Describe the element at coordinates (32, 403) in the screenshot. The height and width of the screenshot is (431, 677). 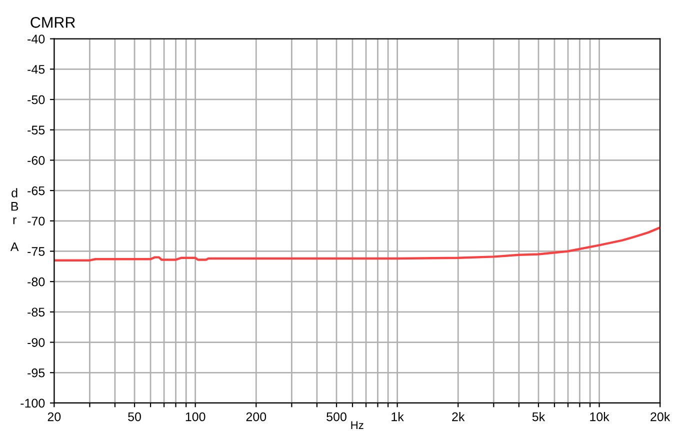
I see `y-tick-label: -100` at that location.